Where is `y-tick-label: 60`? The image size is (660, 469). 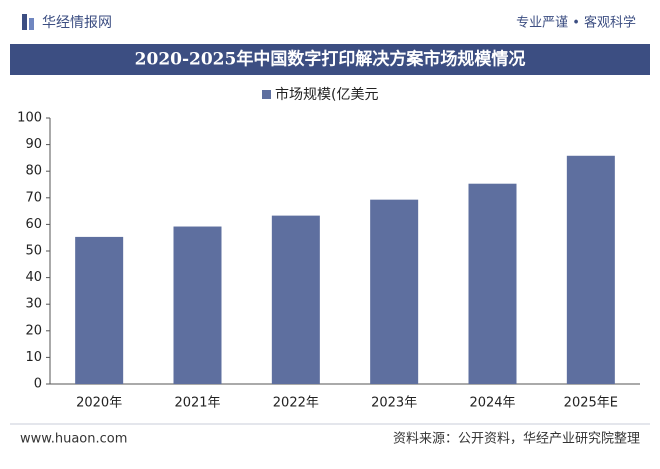 y-tick-label: 60 is located at coordinates (33, 224).